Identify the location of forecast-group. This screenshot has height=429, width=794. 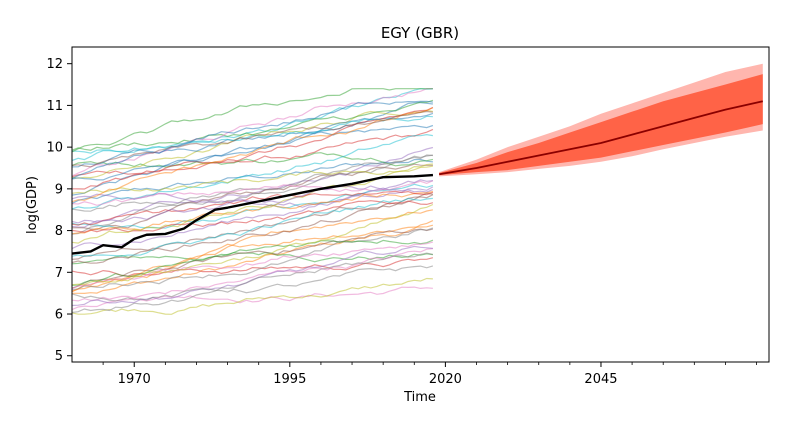
(601, 120).